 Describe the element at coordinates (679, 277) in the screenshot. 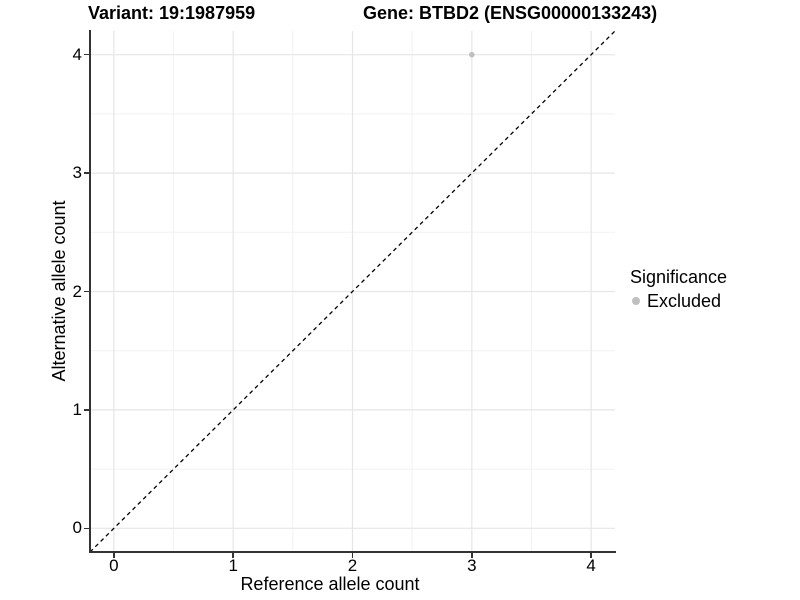

I see `legend-title: Significance` at that location.